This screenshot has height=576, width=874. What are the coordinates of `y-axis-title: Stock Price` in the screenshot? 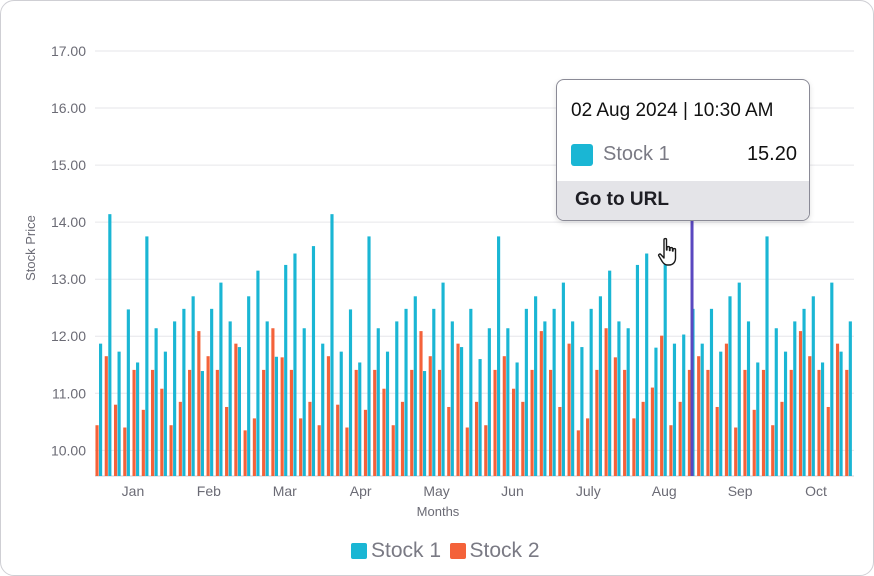 It's located at (30, 248).